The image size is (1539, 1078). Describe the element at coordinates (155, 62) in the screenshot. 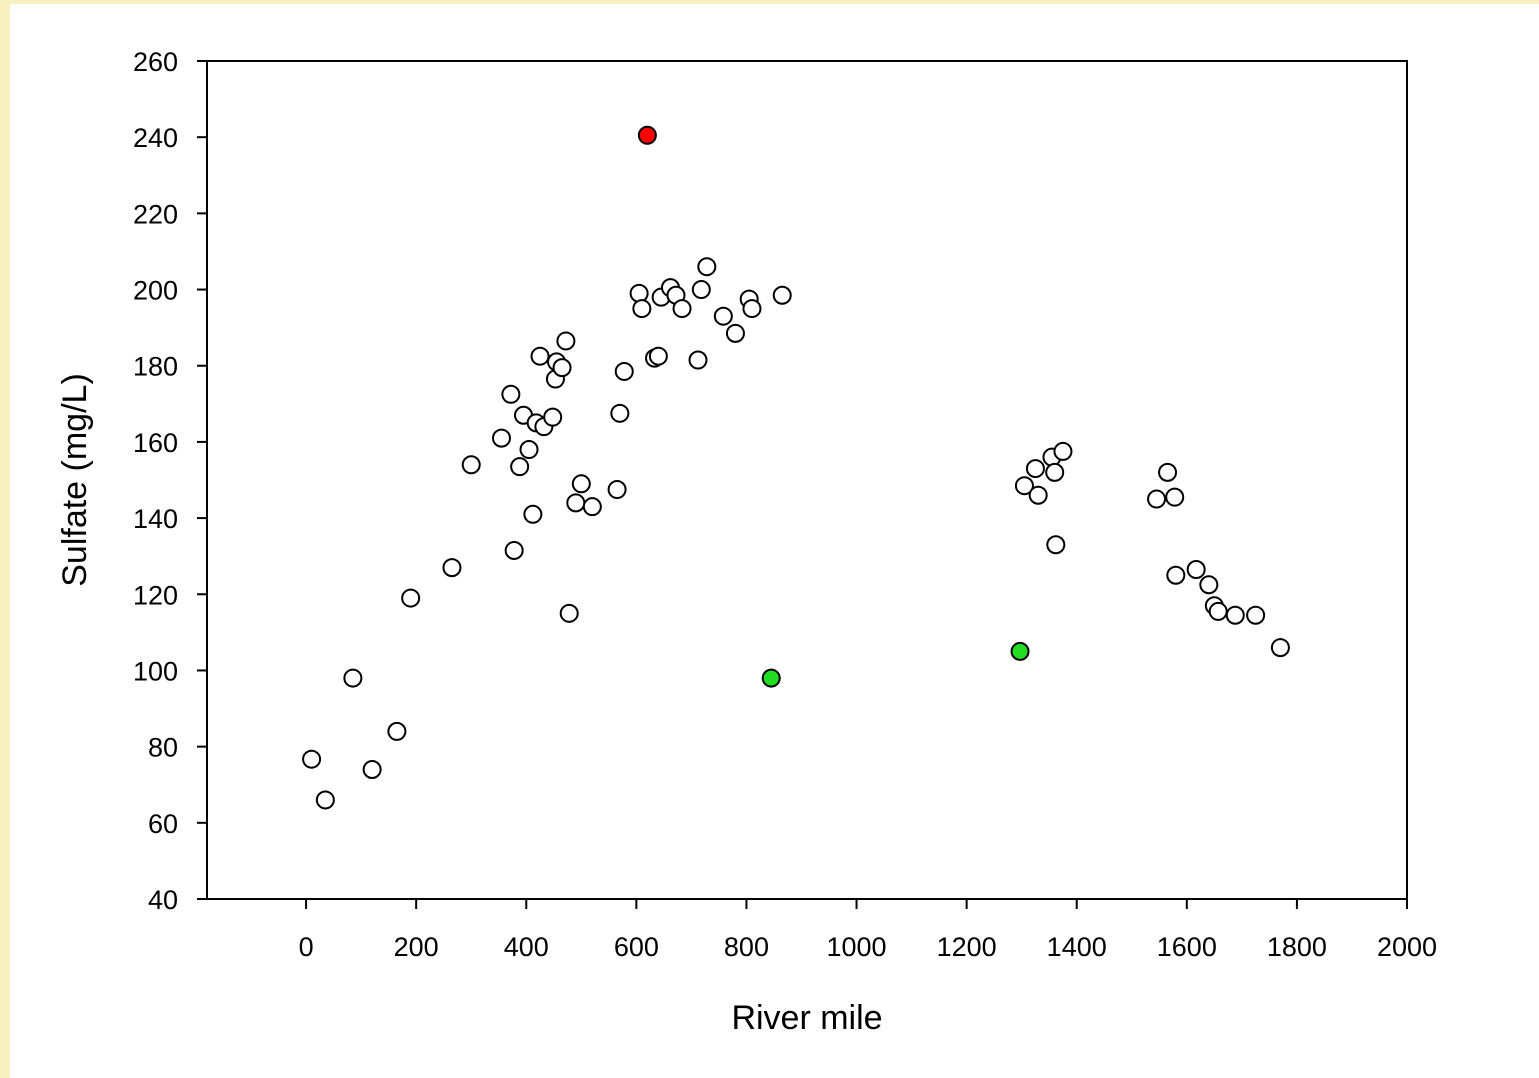

I see `y-tick-label: 260` at that location.